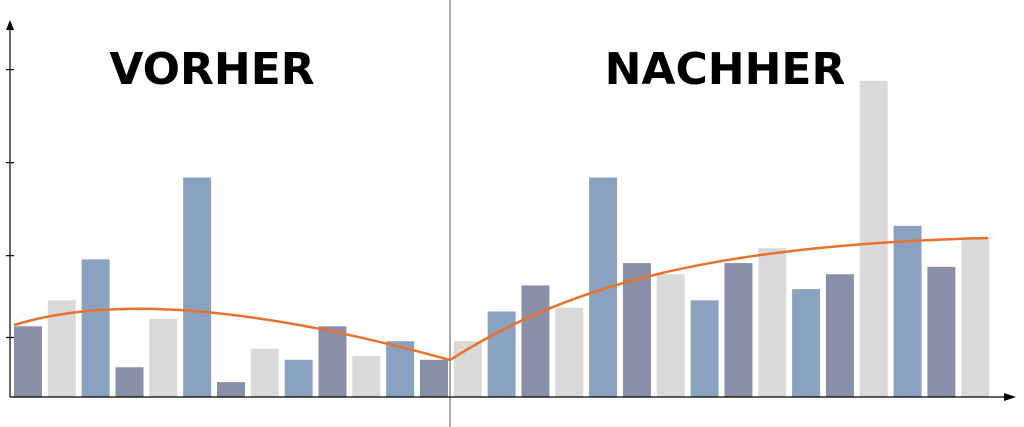 The height and width of the screenshot is (427, 1024). Describe the element at coordinates (725, 69) in the screenshot. I see `after-title: NACHHER` at that location.